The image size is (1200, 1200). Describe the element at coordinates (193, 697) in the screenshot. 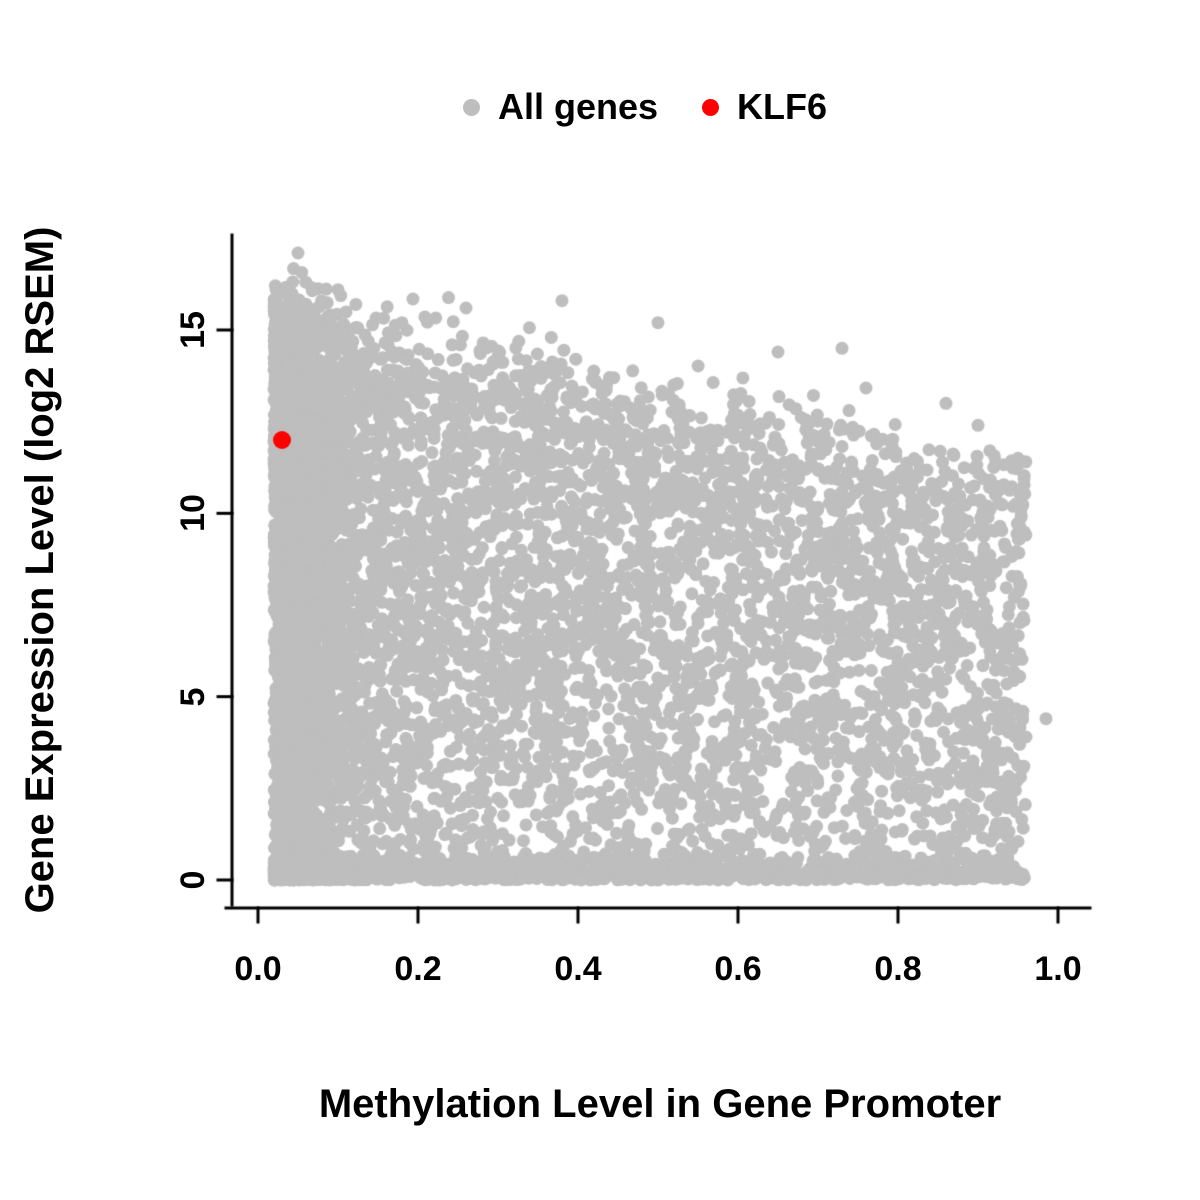

I see `y-tick-label-5: 5` at that location.